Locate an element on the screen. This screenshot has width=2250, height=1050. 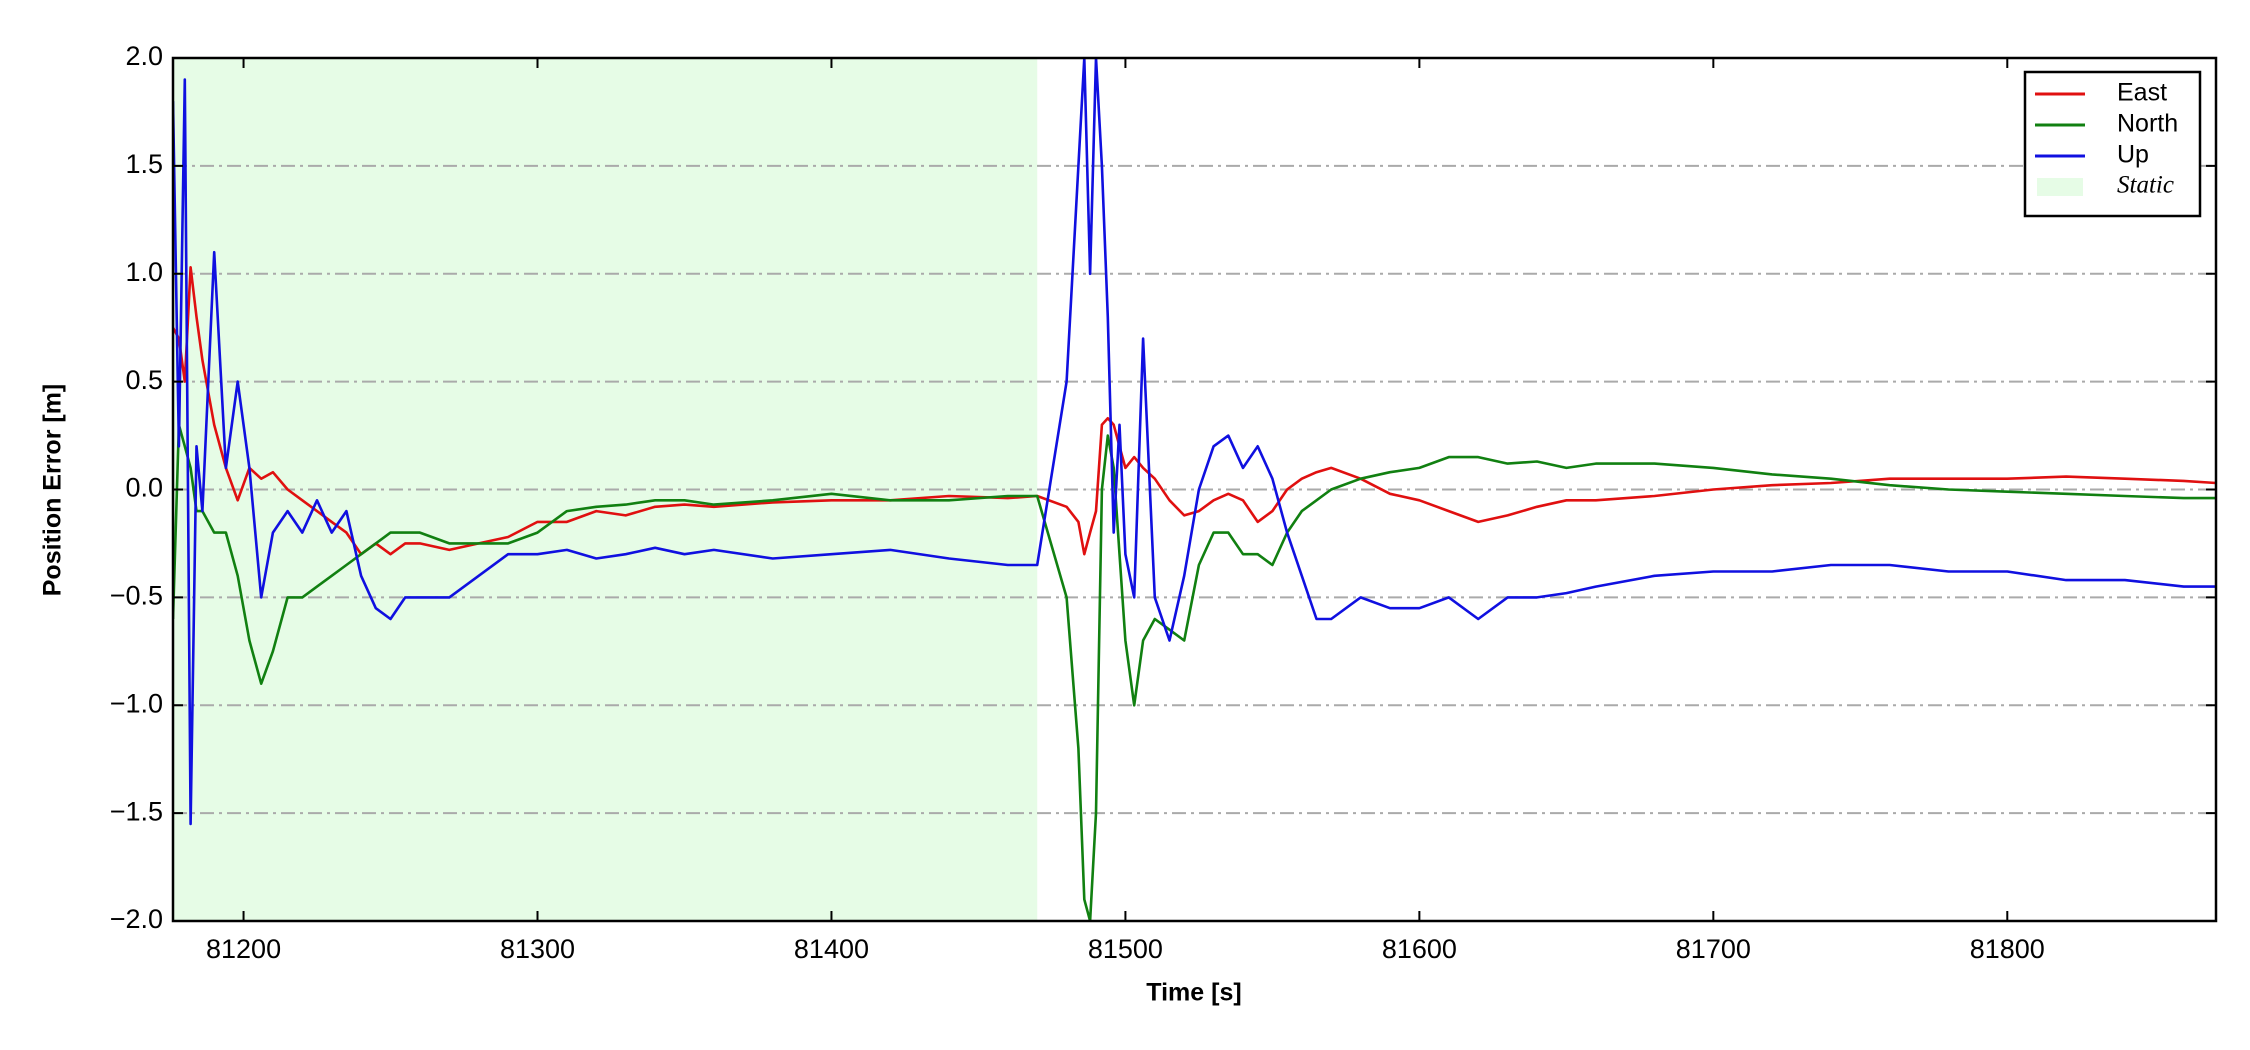
y-tick-label: −1.5 is located at coordinates (136, 811).